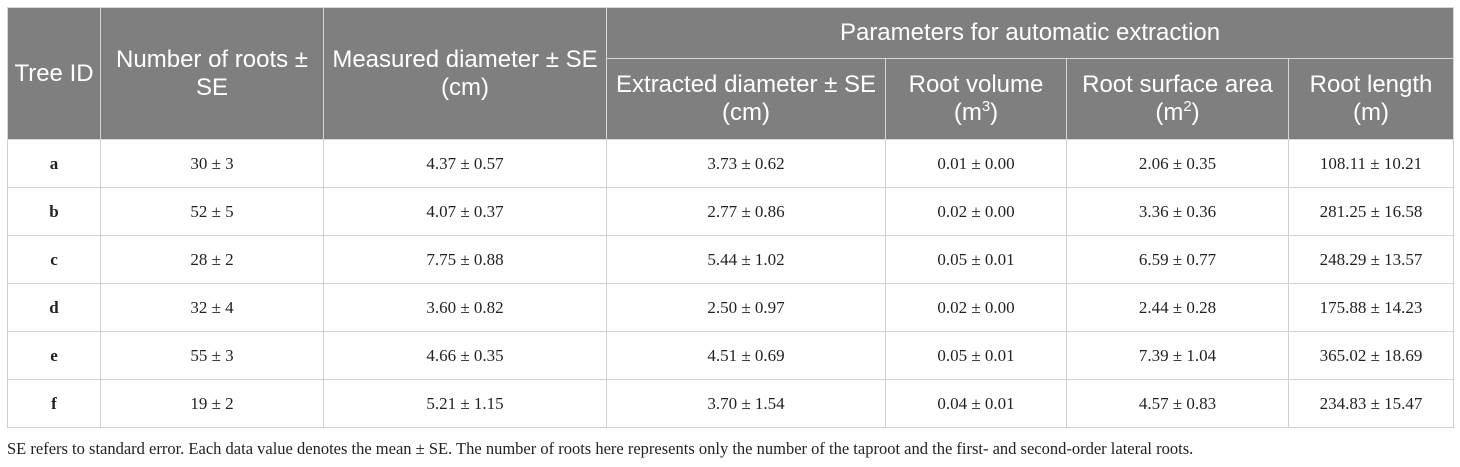 The height and width of the screenshot is (467, 1460). I want to click on header-extracted-diameter: Extracted diameter ± SE (cm), so click(746, 99).